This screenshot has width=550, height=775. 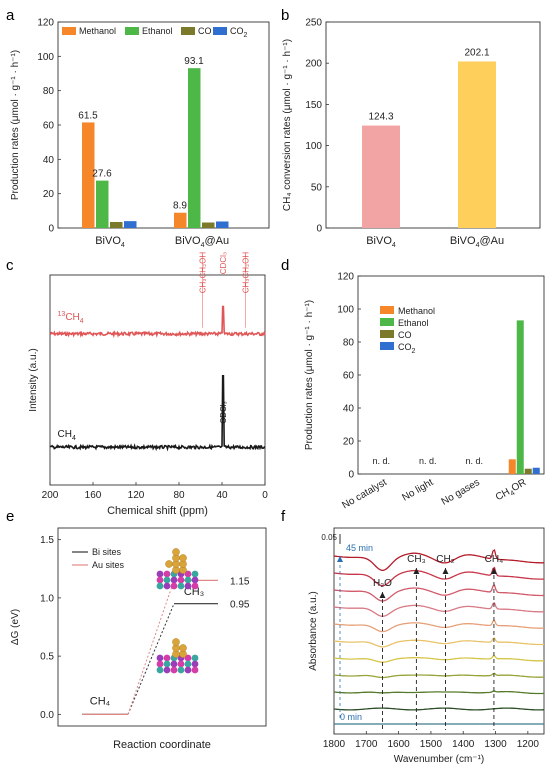 I want to click on bar-value-label: 27.6, so click(x=102, y=174).